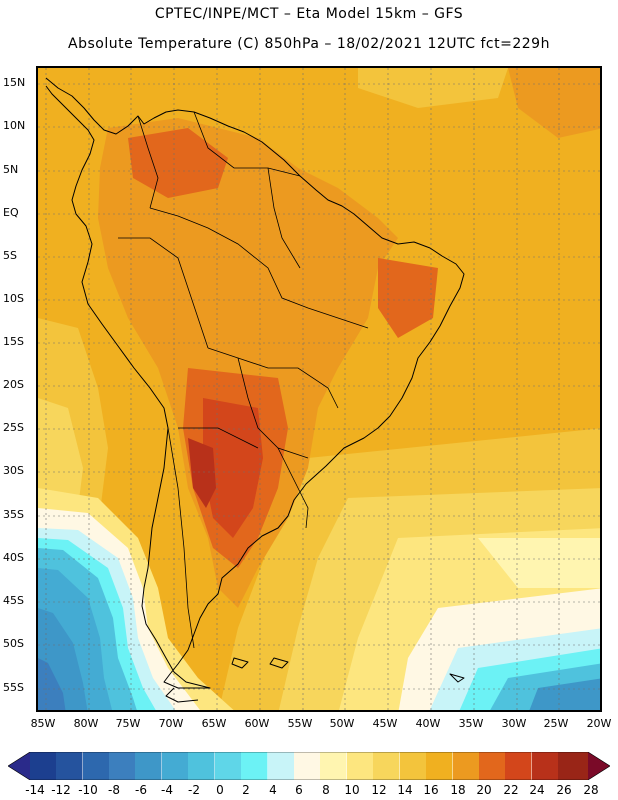 This screenshot has width=618, height=800. Describe the element at coordinates (257, 723) in the screenshot. I see `lon-label: 60W` at that location.